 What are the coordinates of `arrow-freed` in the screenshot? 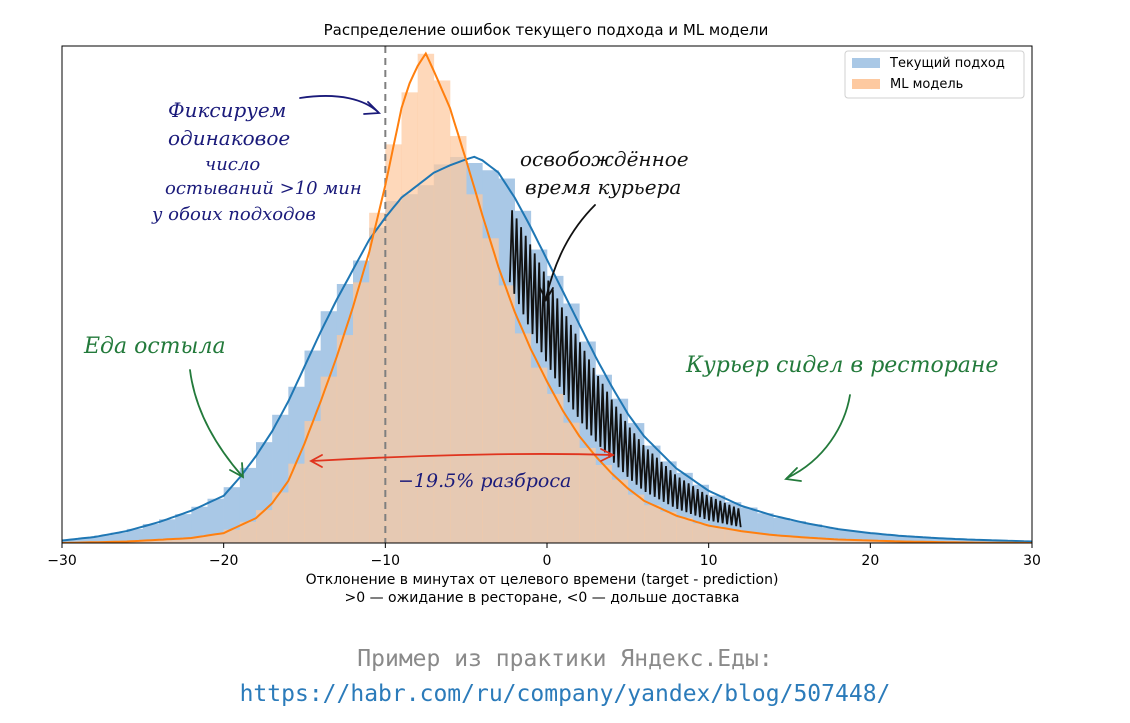 It's located at (570, 251).